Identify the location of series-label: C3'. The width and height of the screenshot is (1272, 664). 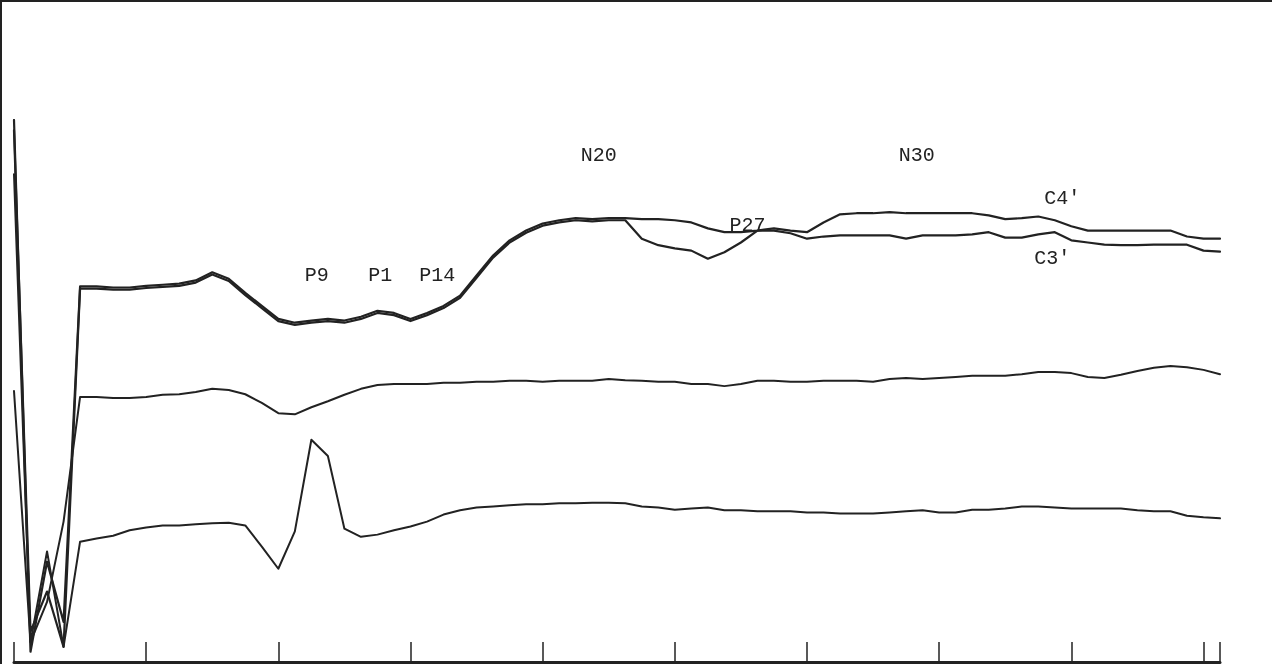
(1052, 258).